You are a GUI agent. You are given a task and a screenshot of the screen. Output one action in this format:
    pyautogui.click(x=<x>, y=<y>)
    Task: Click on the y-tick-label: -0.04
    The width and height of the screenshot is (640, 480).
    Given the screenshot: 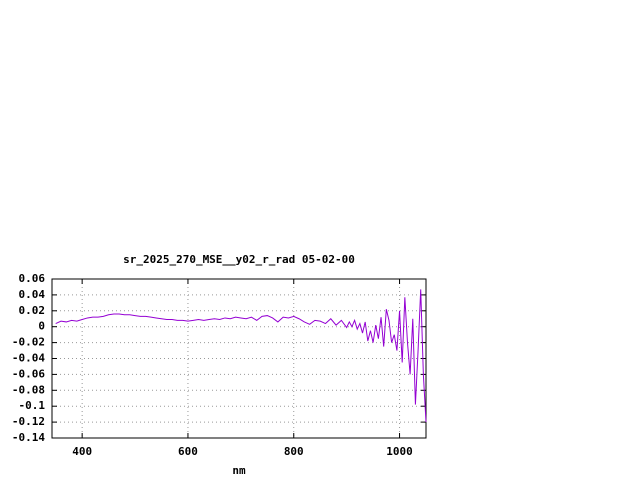 What is the action you would take?
    pyautogui.click(x=28, y=358)
    